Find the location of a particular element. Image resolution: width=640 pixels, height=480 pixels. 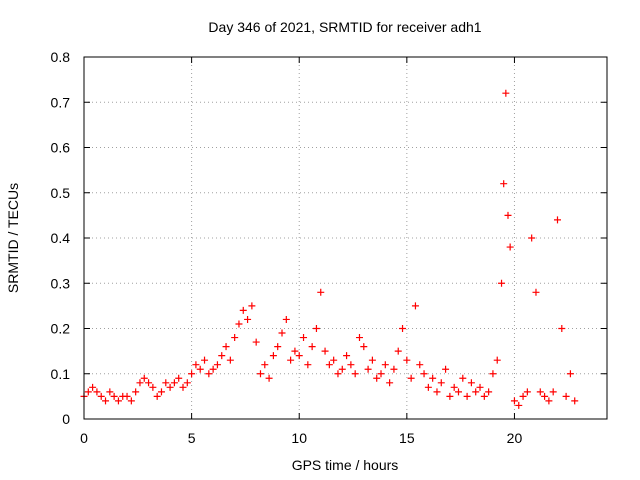

y-tick-label: 0.3 is located at coordinates (61, 283).